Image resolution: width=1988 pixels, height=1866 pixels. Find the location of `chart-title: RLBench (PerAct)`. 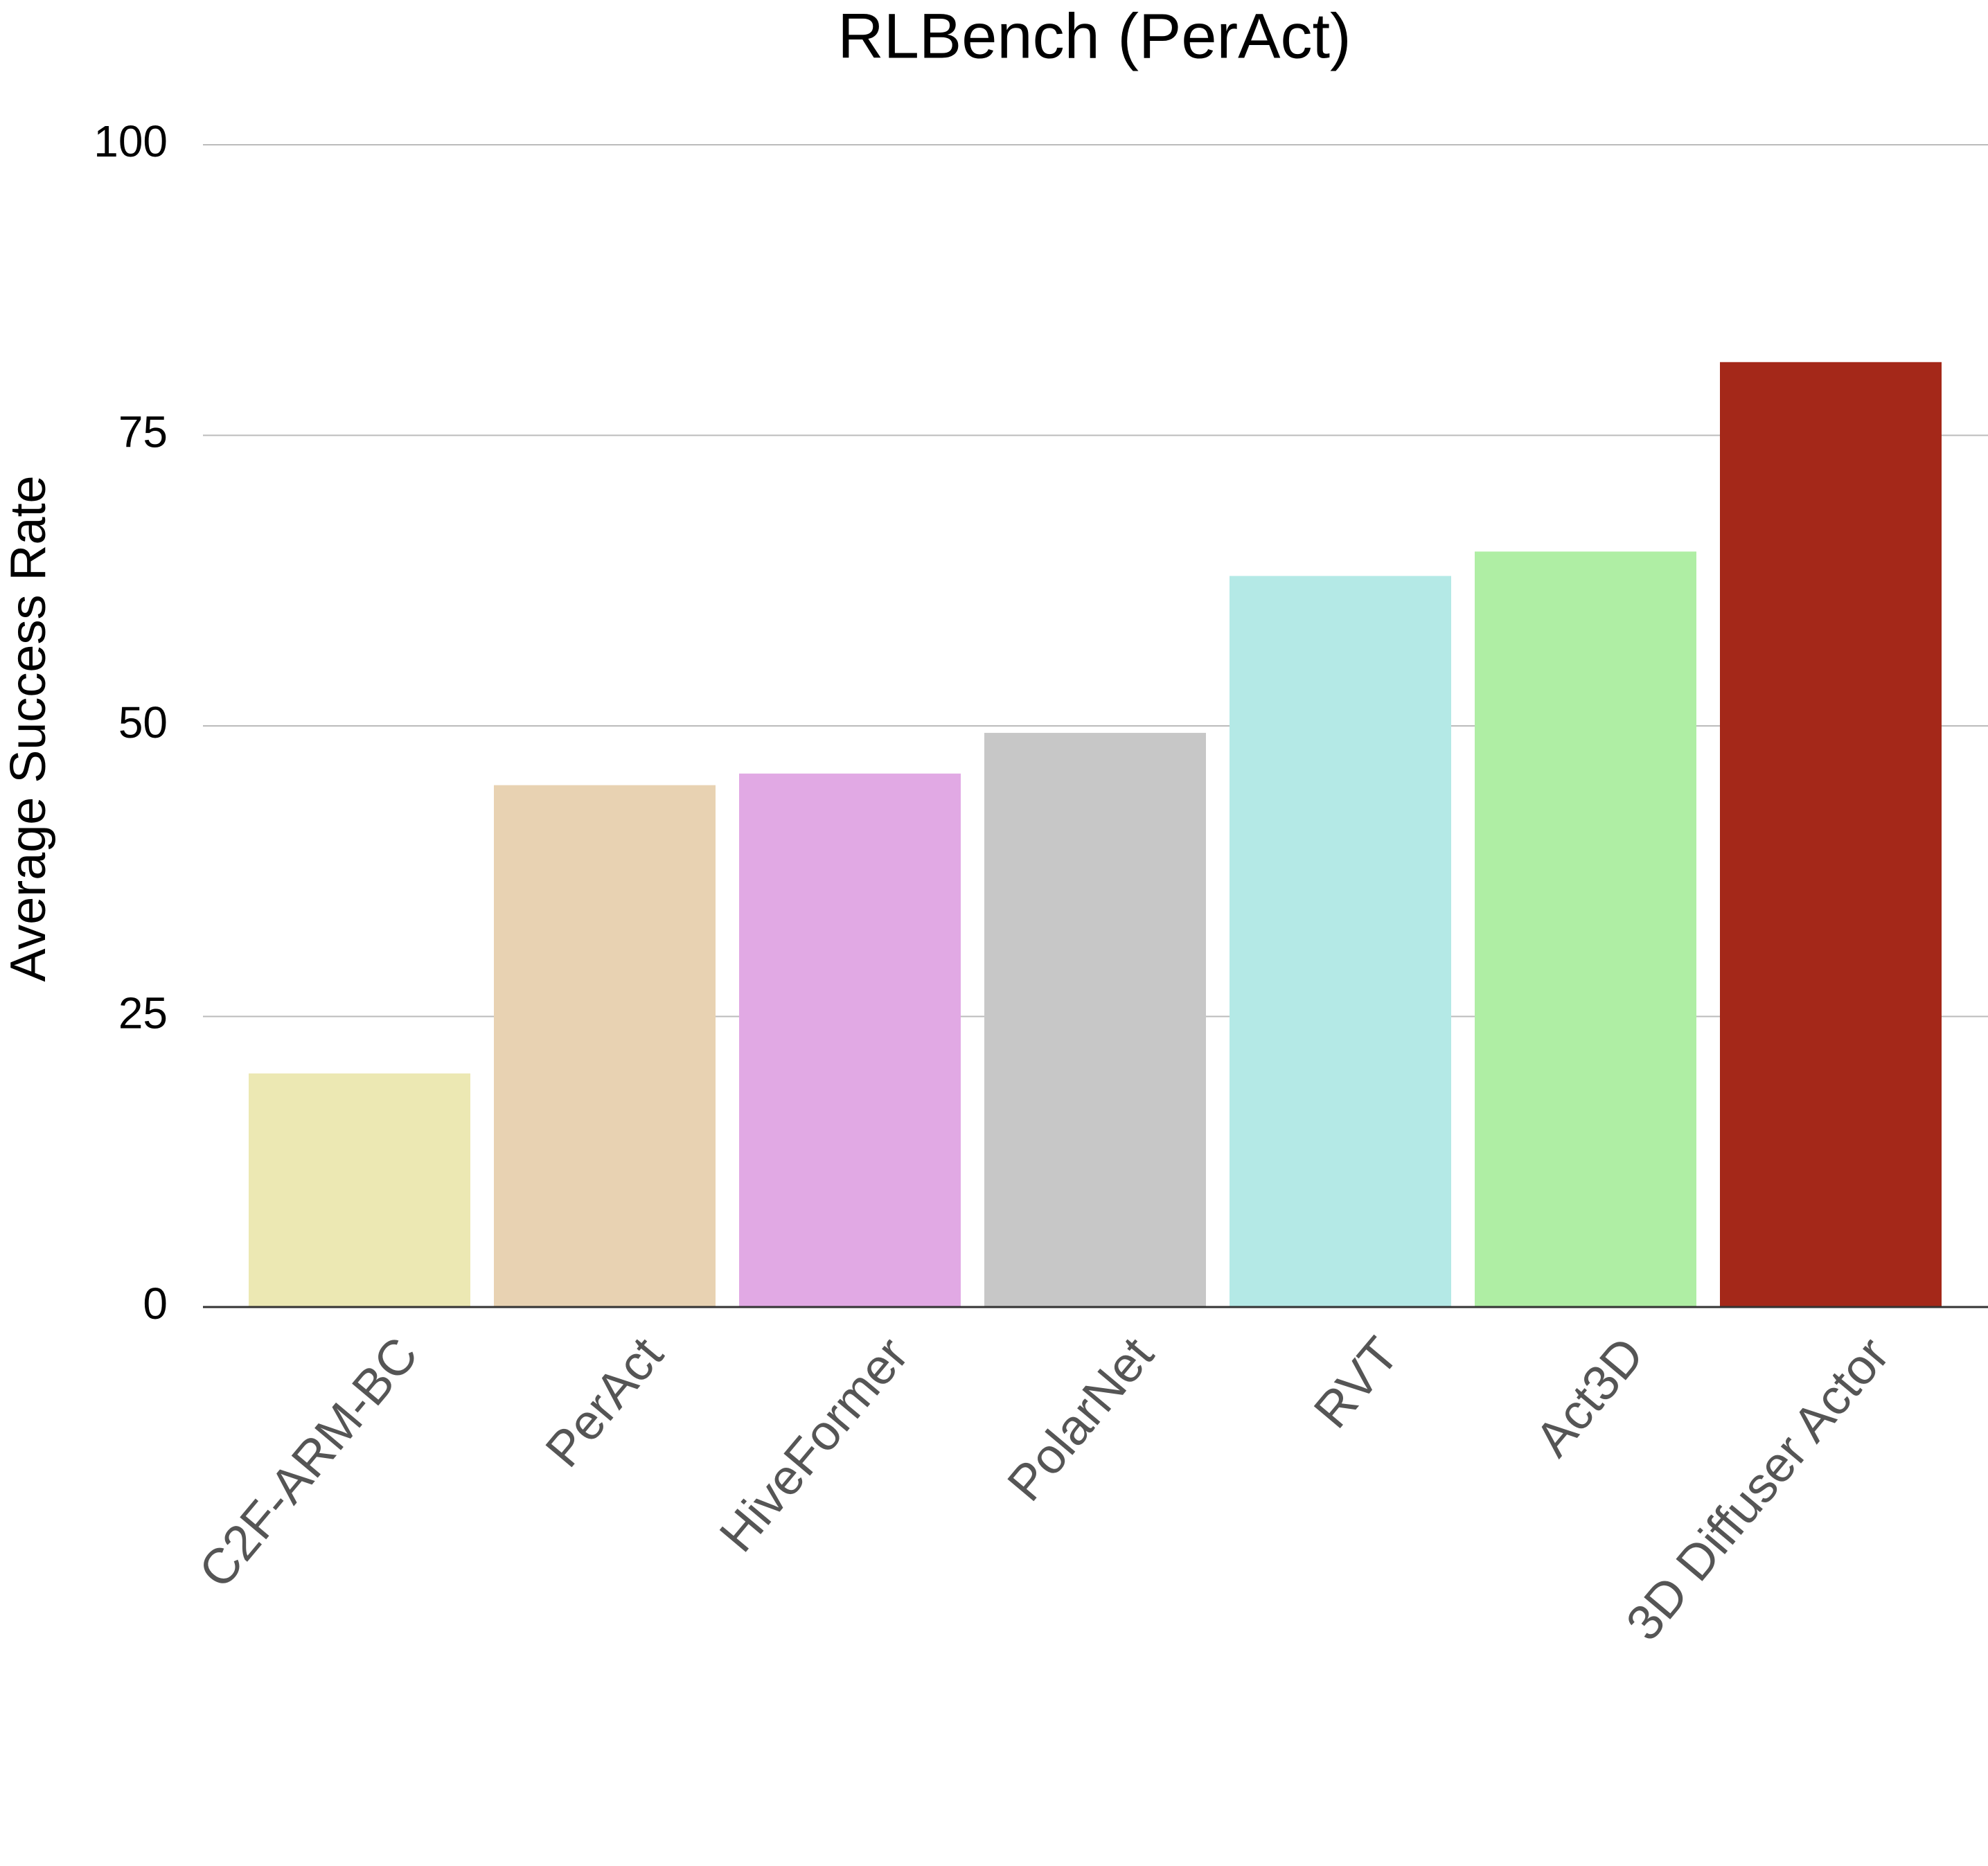

chart-title: RLBench (PerAct) is located at coordinates (1094, 36).